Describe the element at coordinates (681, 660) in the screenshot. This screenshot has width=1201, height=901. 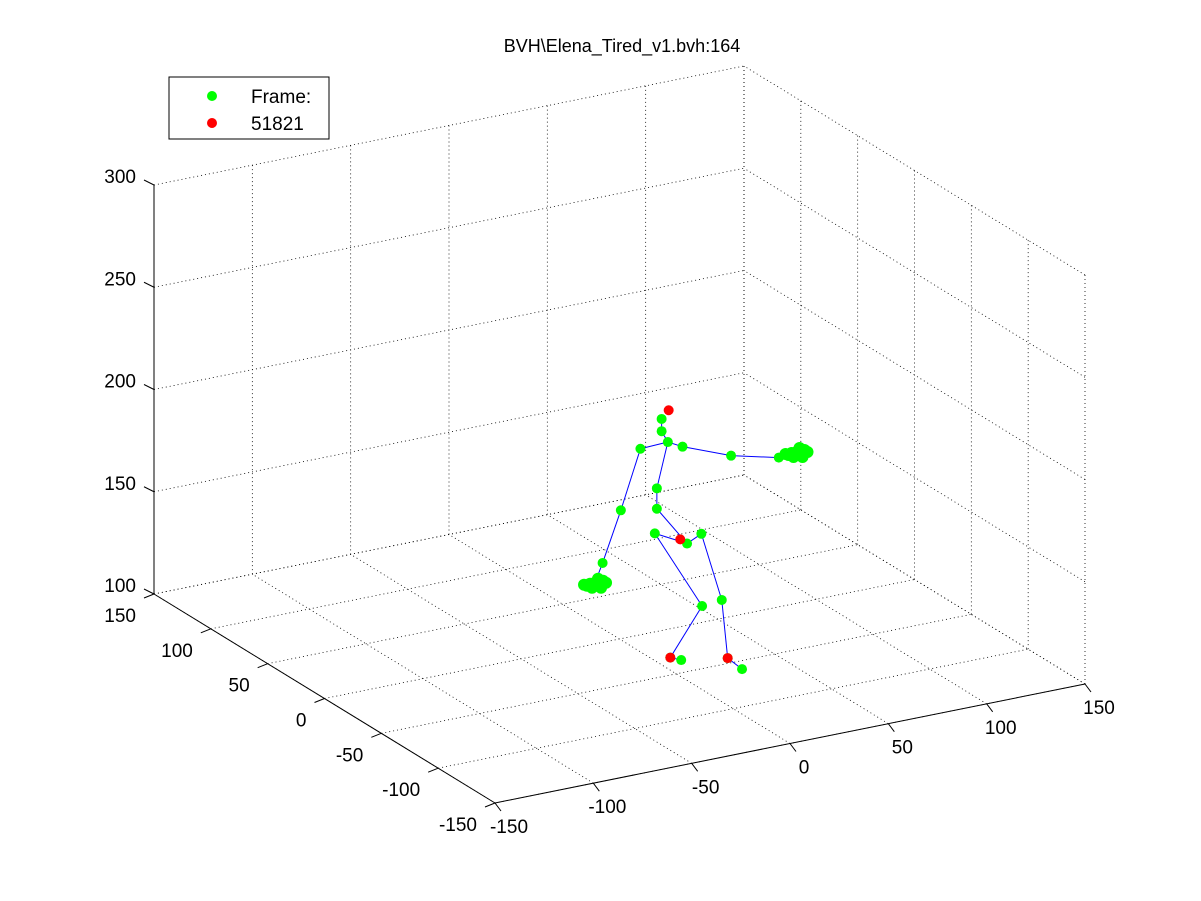
I see `joint-l-toe` at that location.